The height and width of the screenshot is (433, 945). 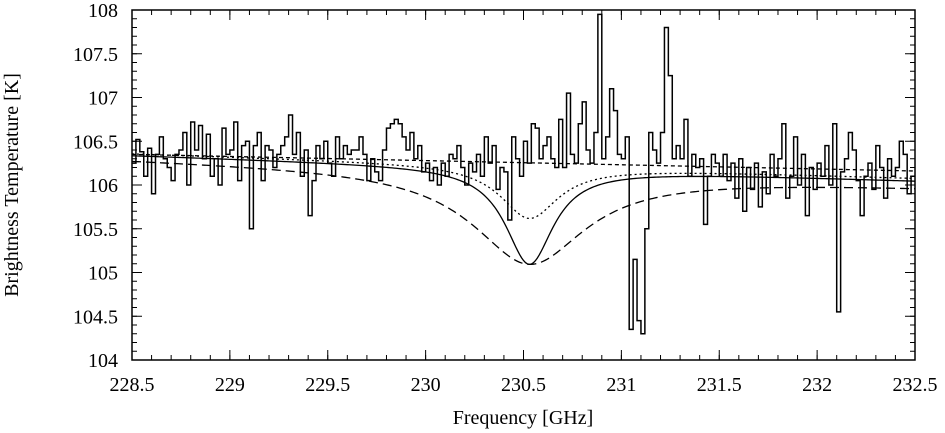 I want to click on y-tick-label: 105, so click(x=103, y=274).